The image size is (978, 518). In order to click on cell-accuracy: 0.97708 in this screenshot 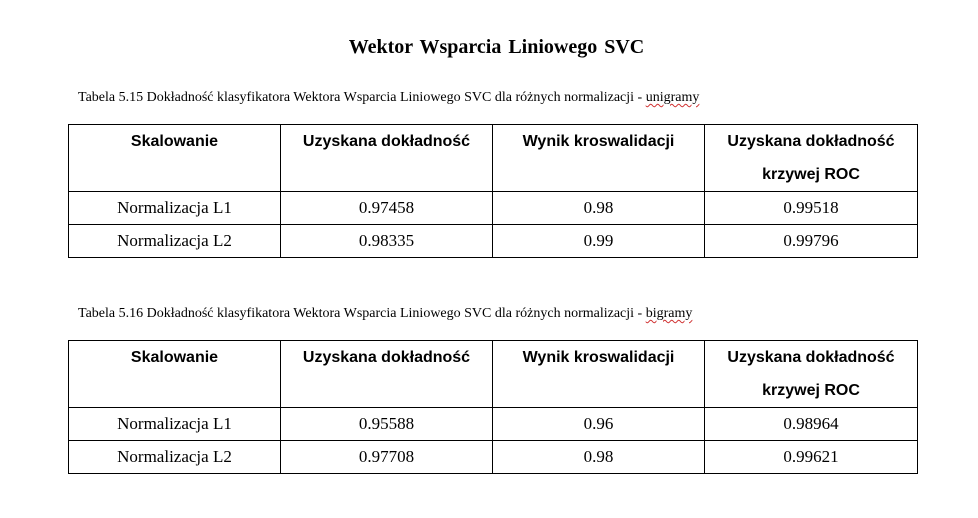, I will do `click(386, 457)`.